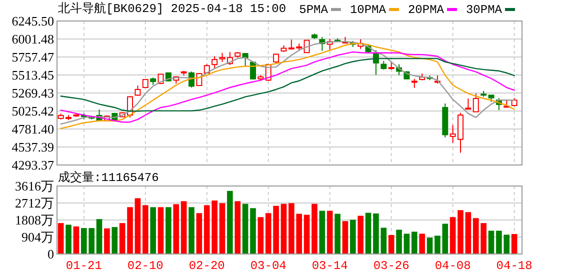 The height and width of the screenshot is (276, 578). I want to click on x-tick-label: 04-08, so click(452, 266).